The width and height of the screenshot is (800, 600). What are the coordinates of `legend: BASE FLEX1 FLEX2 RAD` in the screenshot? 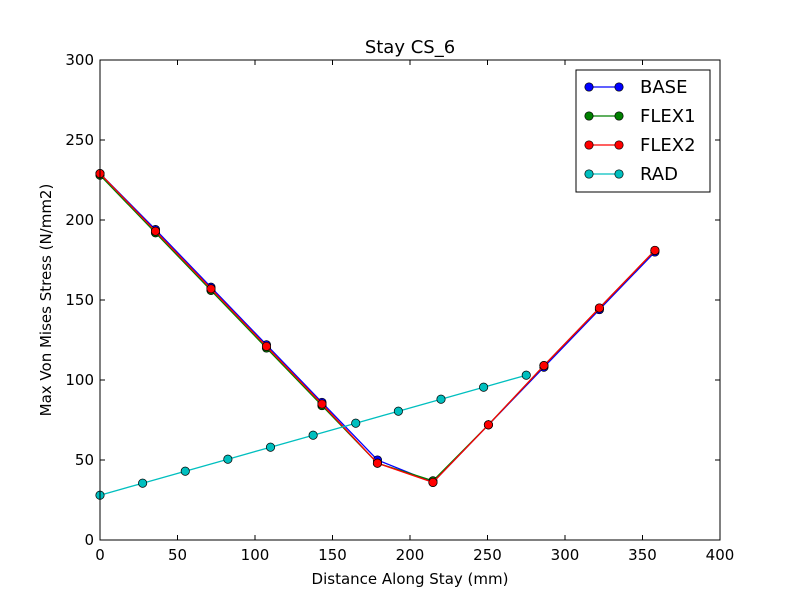 It's located at (643, 131).